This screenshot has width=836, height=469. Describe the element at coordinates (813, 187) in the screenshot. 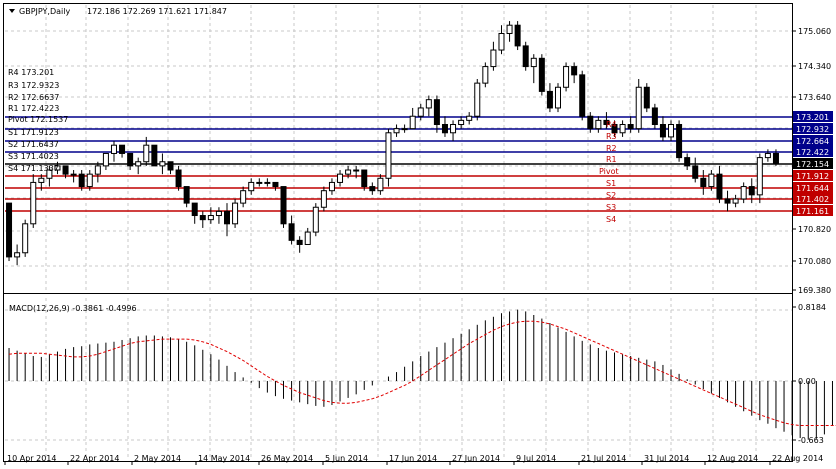

I see `price-badge-support: 171.644` at that location.